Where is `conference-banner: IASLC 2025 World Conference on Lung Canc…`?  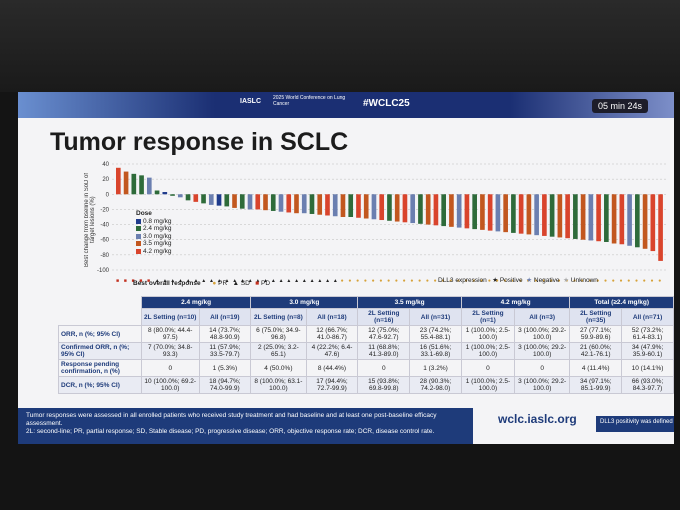 conference-banner: IASLC 2025 World Conference on Lung Canc… is located at coordinates (346, 105).